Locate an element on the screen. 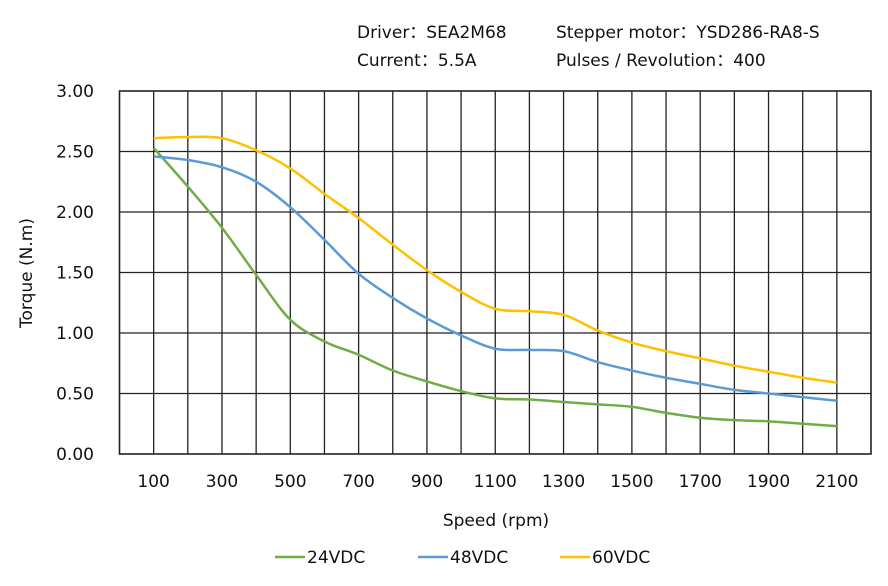 This screenshot has width=888, height=586. legend-label-48vdc: 48VDC is located at coordinates (479, 558).